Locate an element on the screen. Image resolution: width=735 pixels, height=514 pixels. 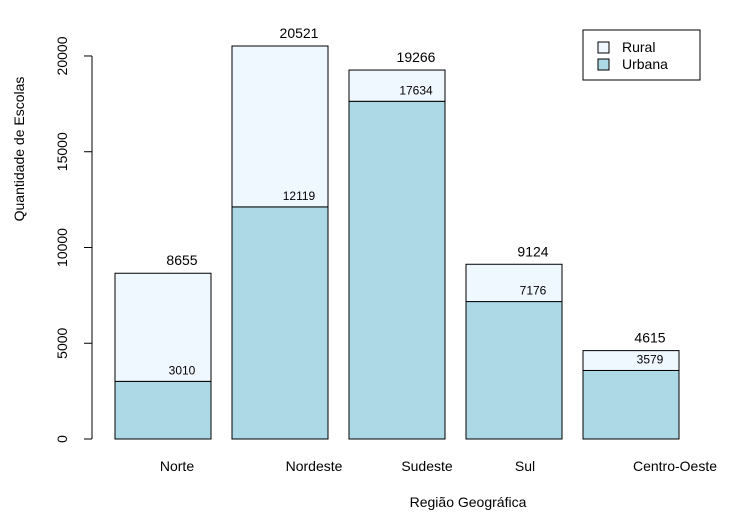
total-value-label: 19266 is located at coordinates (416, 57).